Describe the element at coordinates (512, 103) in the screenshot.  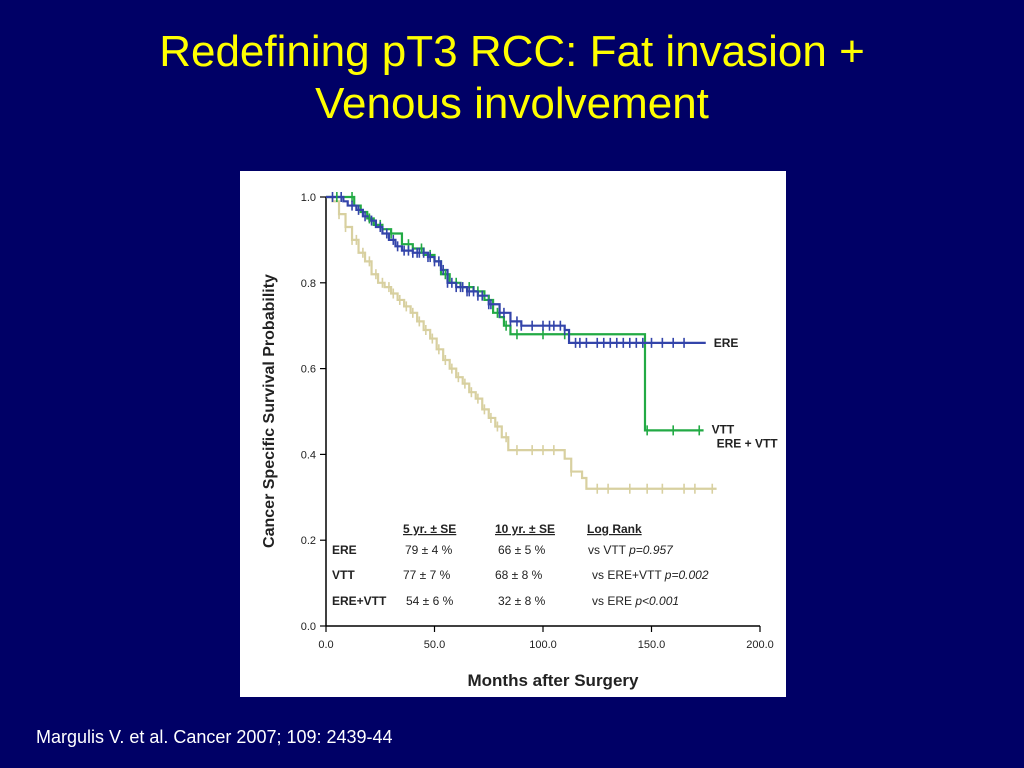
I see `slide-title-line-2: Venous involvement` at that location.